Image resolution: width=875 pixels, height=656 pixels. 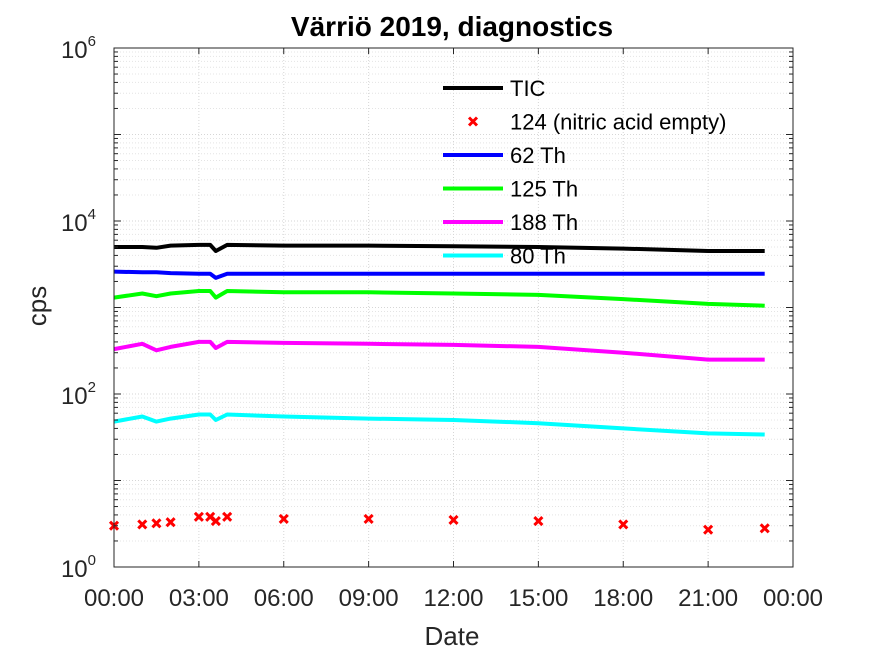 What do you see at coordinates (618, 122) in the screenshot?
I see `legend-label: 124 (nitric acid empty)` at bounding box center [618, 122].